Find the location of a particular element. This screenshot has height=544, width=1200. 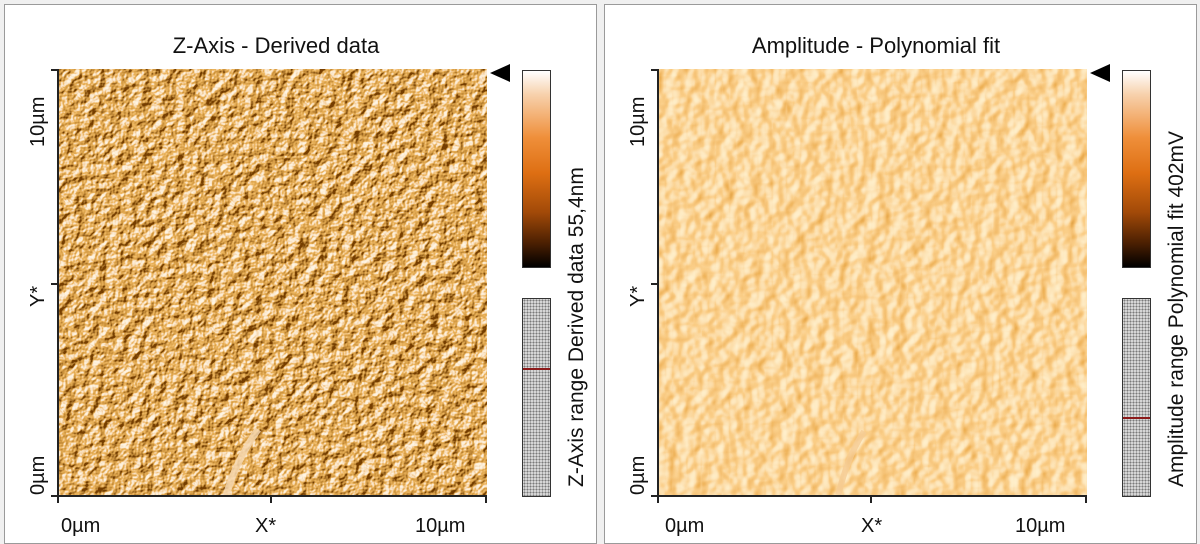

image-title: Amplitude - Polynomial fit is located at coordinates (876, 45).